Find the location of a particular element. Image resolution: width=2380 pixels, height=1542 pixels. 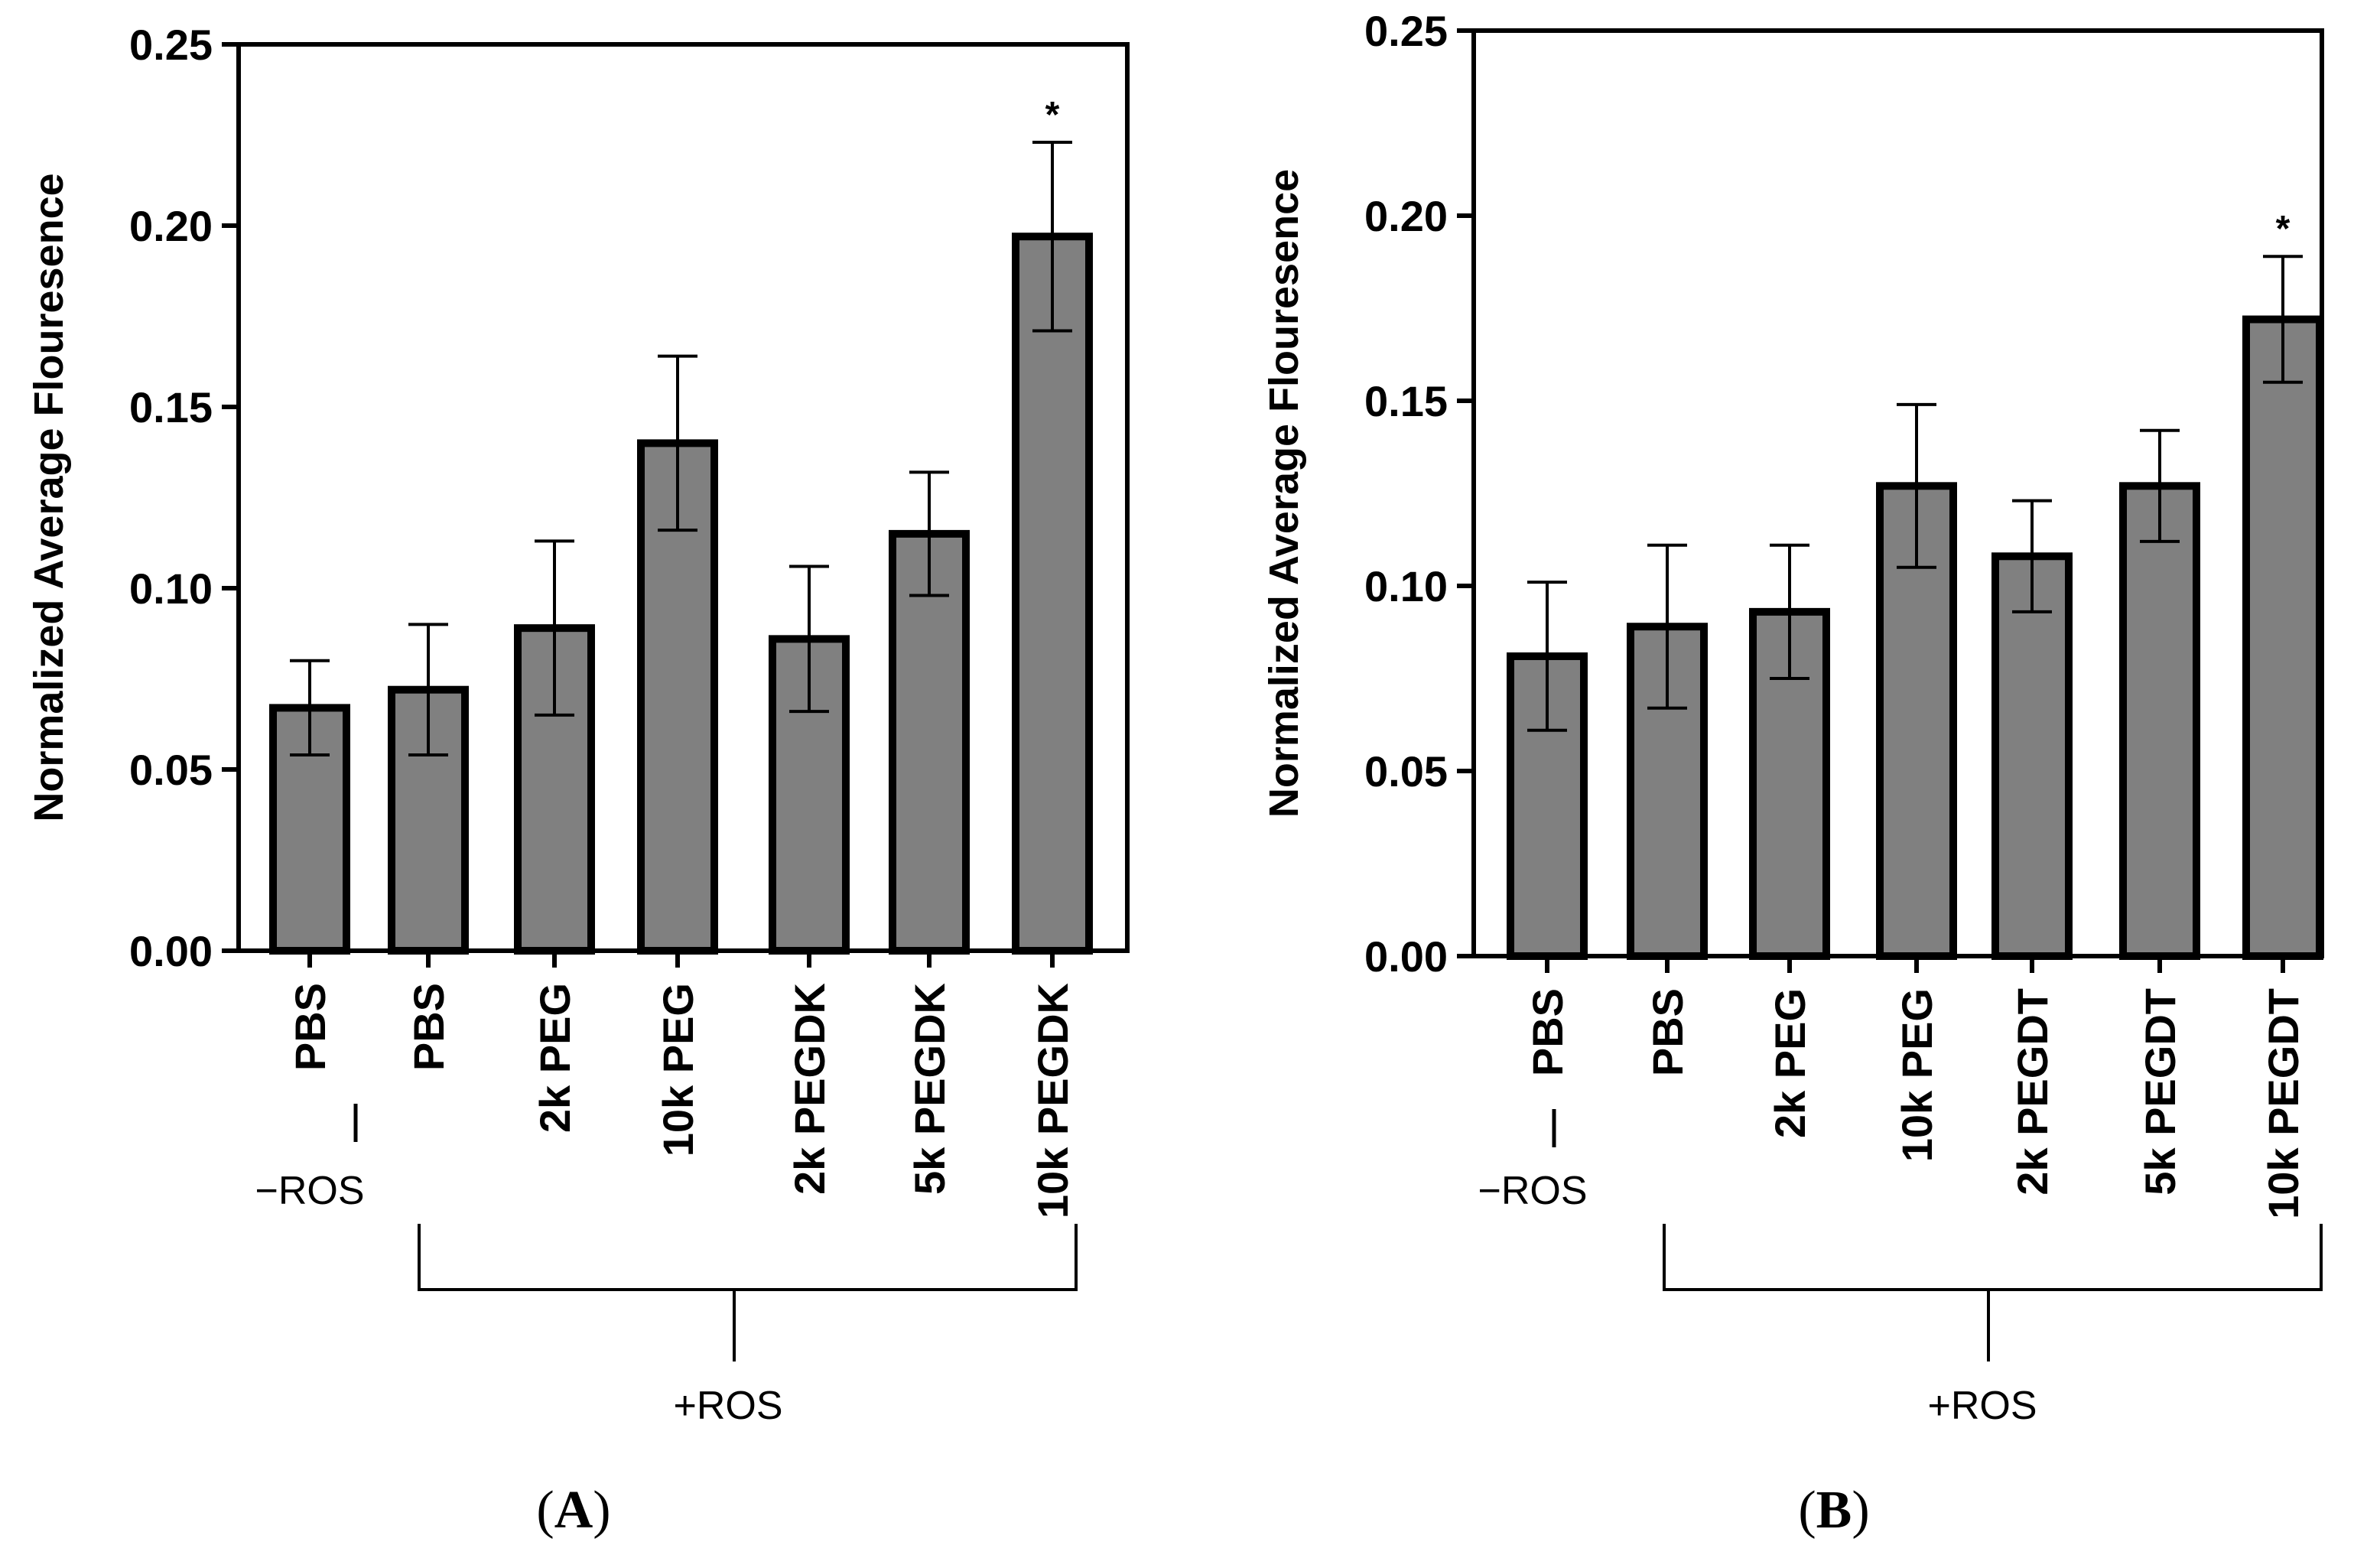

panel-label: (A) is located at coordinates (573, 1510).